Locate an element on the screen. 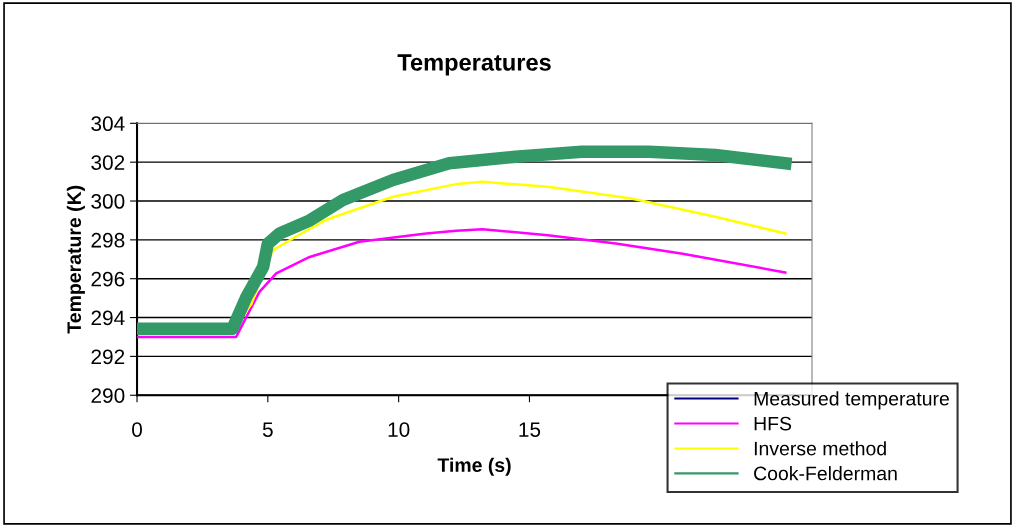  y-axis-title: Temperature (K) is located at coordinates (75, 259).